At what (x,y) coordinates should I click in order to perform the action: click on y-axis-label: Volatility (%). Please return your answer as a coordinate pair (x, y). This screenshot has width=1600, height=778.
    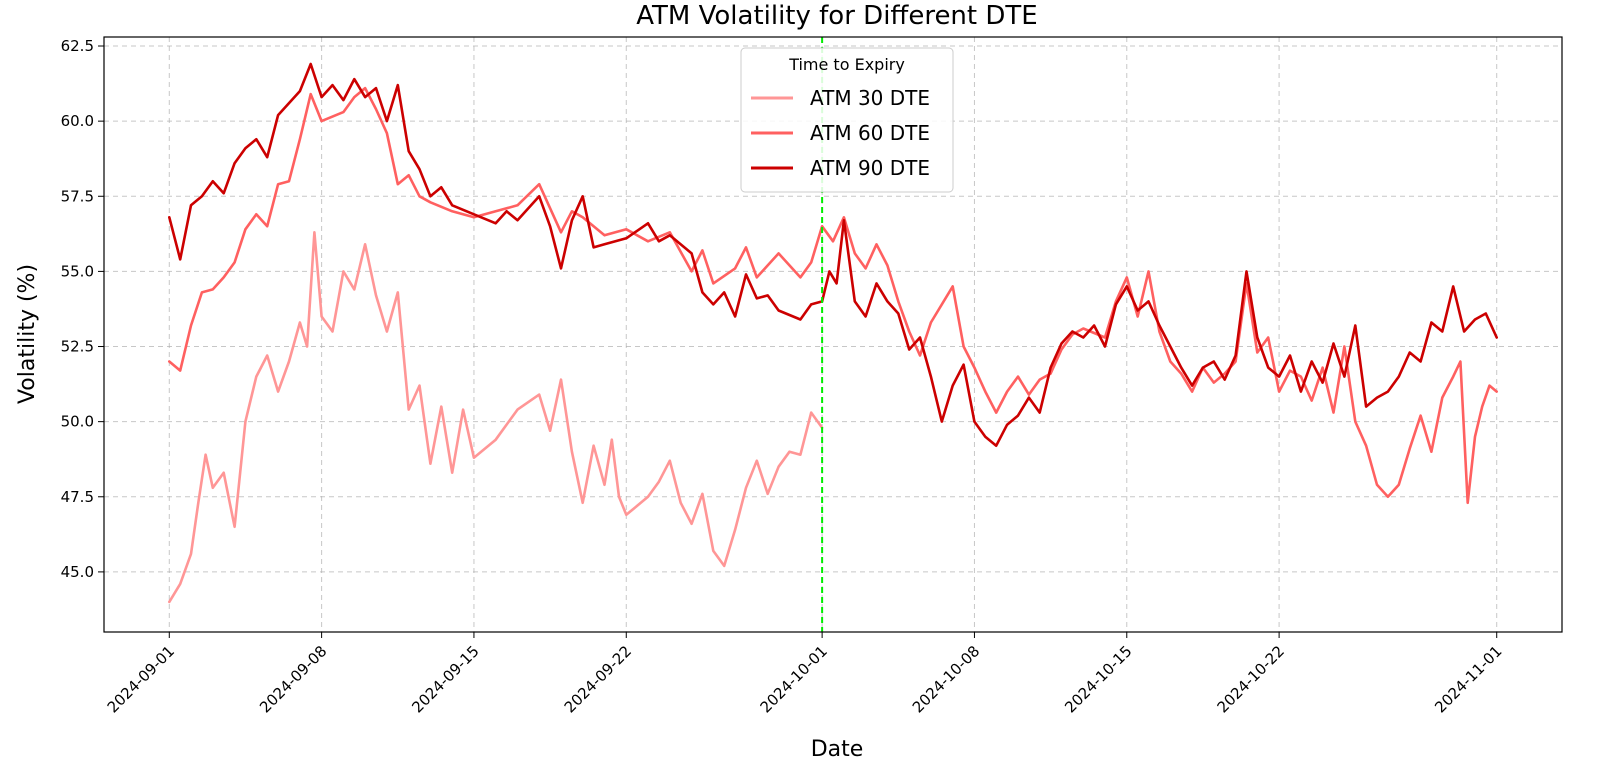
    Looking at the image, I should click on (27, 334).